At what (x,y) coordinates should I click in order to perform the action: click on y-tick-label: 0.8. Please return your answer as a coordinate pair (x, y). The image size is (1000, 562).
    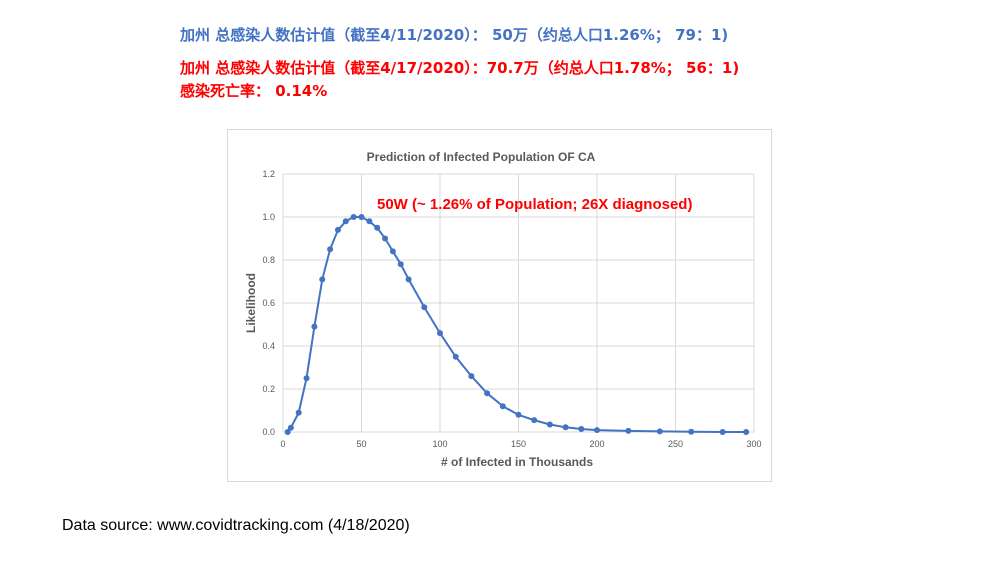
    Looking at the image, I should click on (268, 260).